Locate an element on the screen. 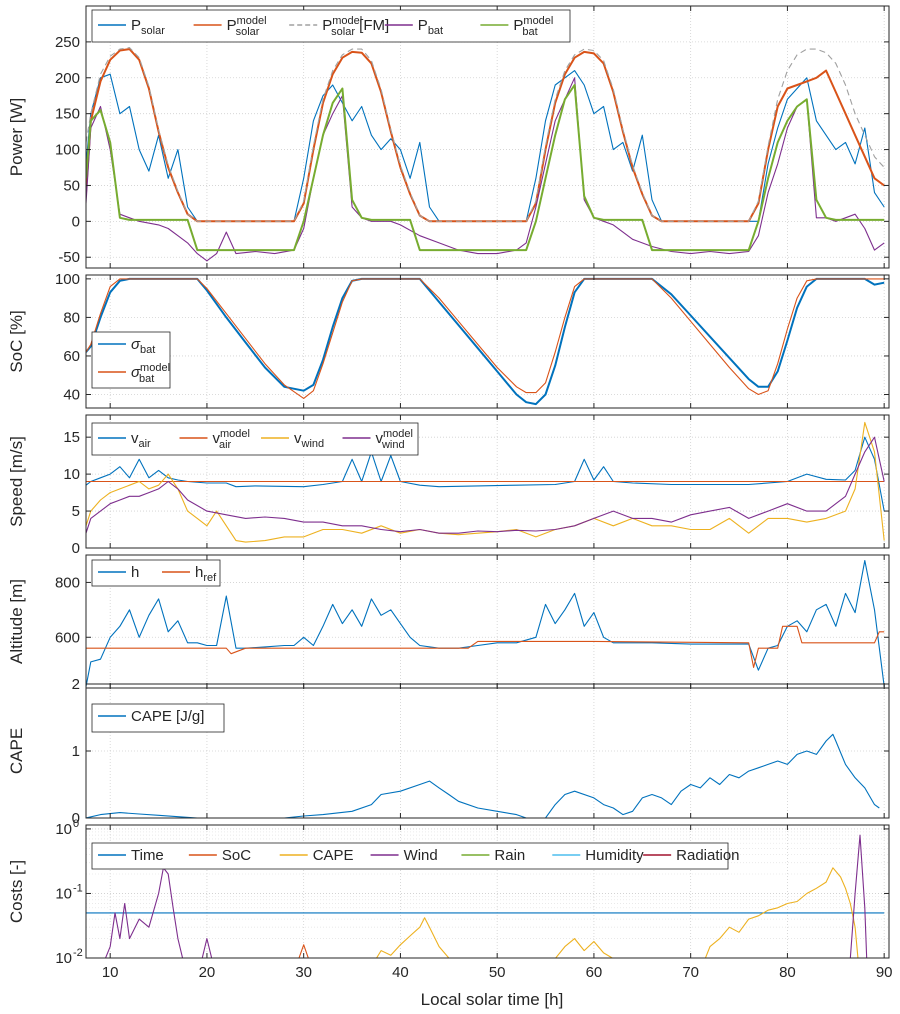  x-tick-label: 20 is located at coordinates (207, 972).